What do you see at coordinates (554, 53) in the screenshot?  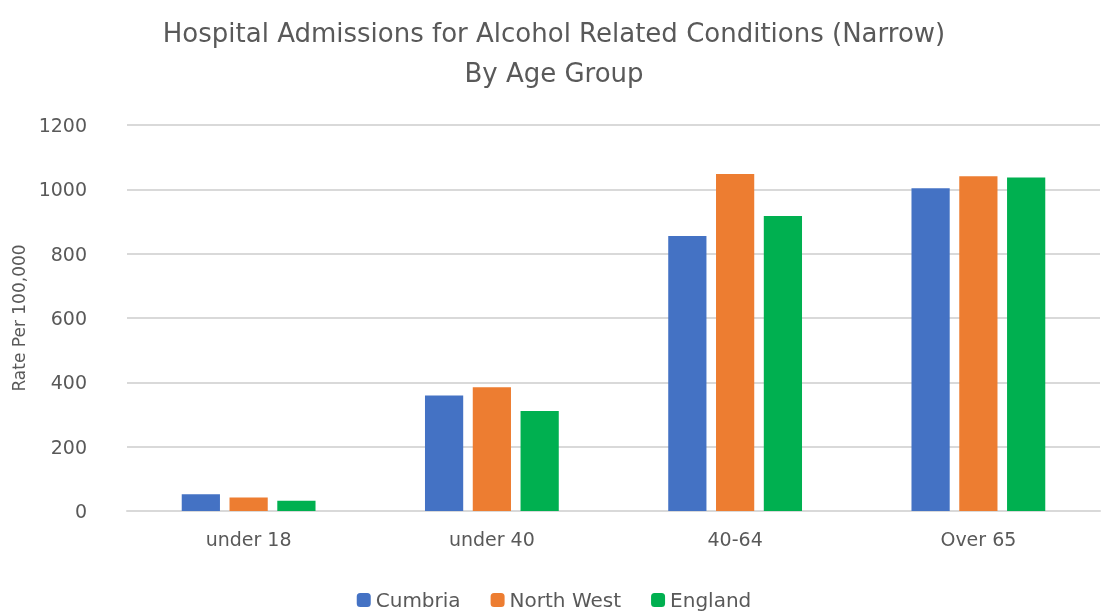 I see `chart-title: Hospital Admissions for Alcohol Related Conditions (Narrow) By Age Group` at bounding box center [554, 53].